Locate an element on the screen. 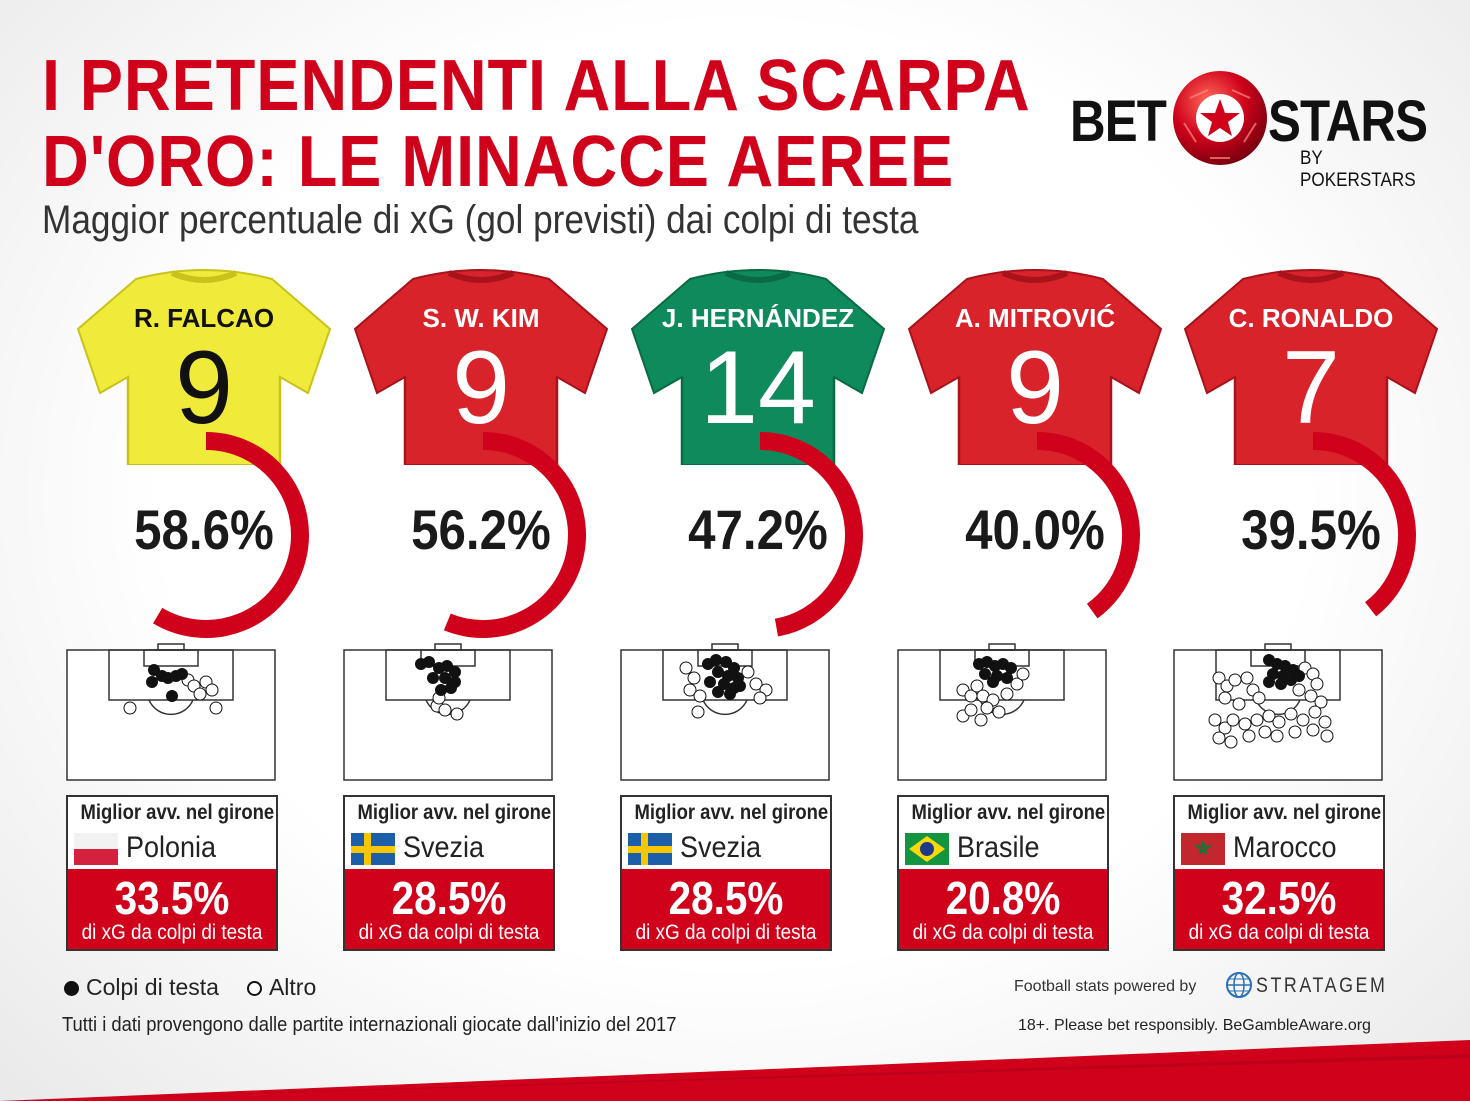  opponent-percent: 28.5% is located at coordinates (449, 898).